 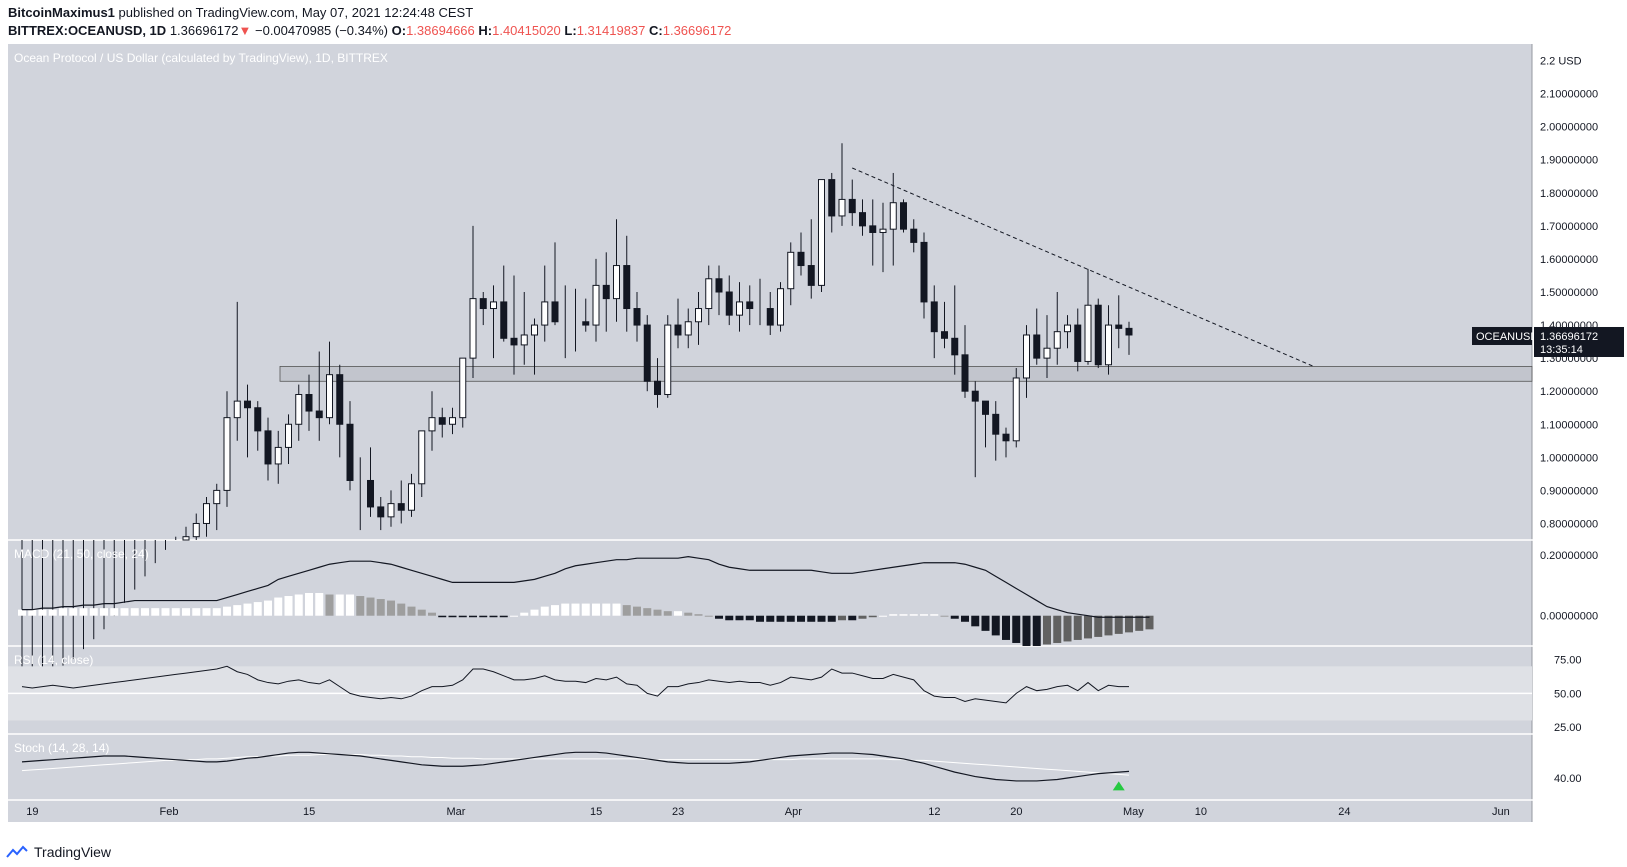 What do you see at coordinates (1568, 694) in the screenshot?
I see `rsi-tick-label: 50.00` at bounding box center [1568, 694].